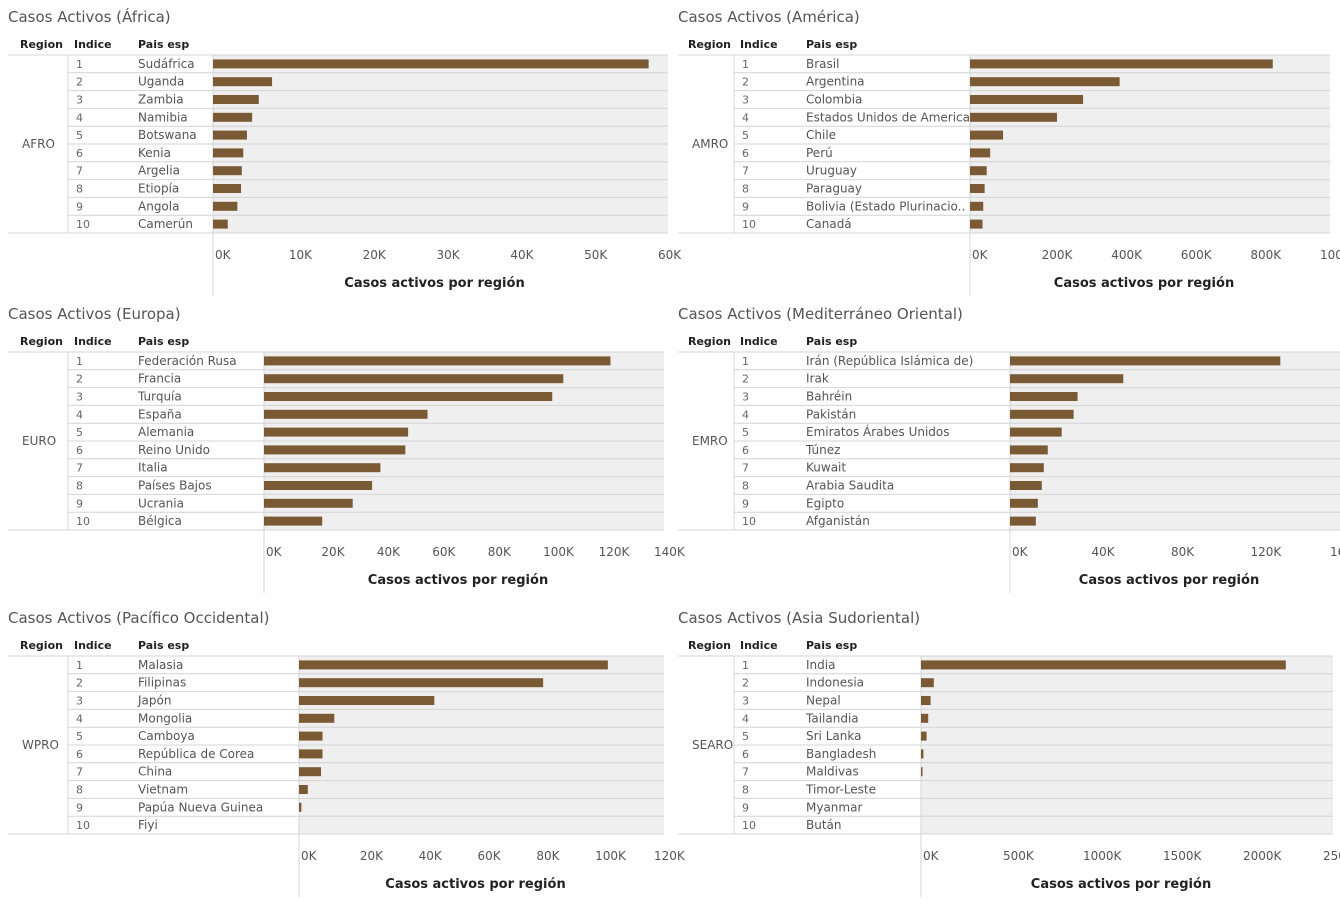 This screenshot has width=1340, height=899. I want to click on country-label: Tailandia, so click(832, 718).